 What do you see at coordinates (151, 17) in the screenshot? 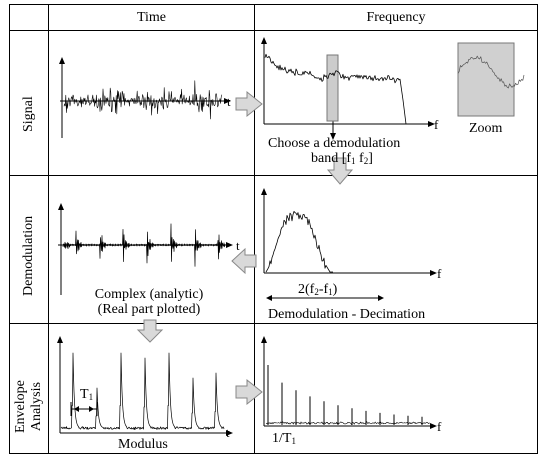
I see `column-header-time: Time` at bounding box center [151, 17].